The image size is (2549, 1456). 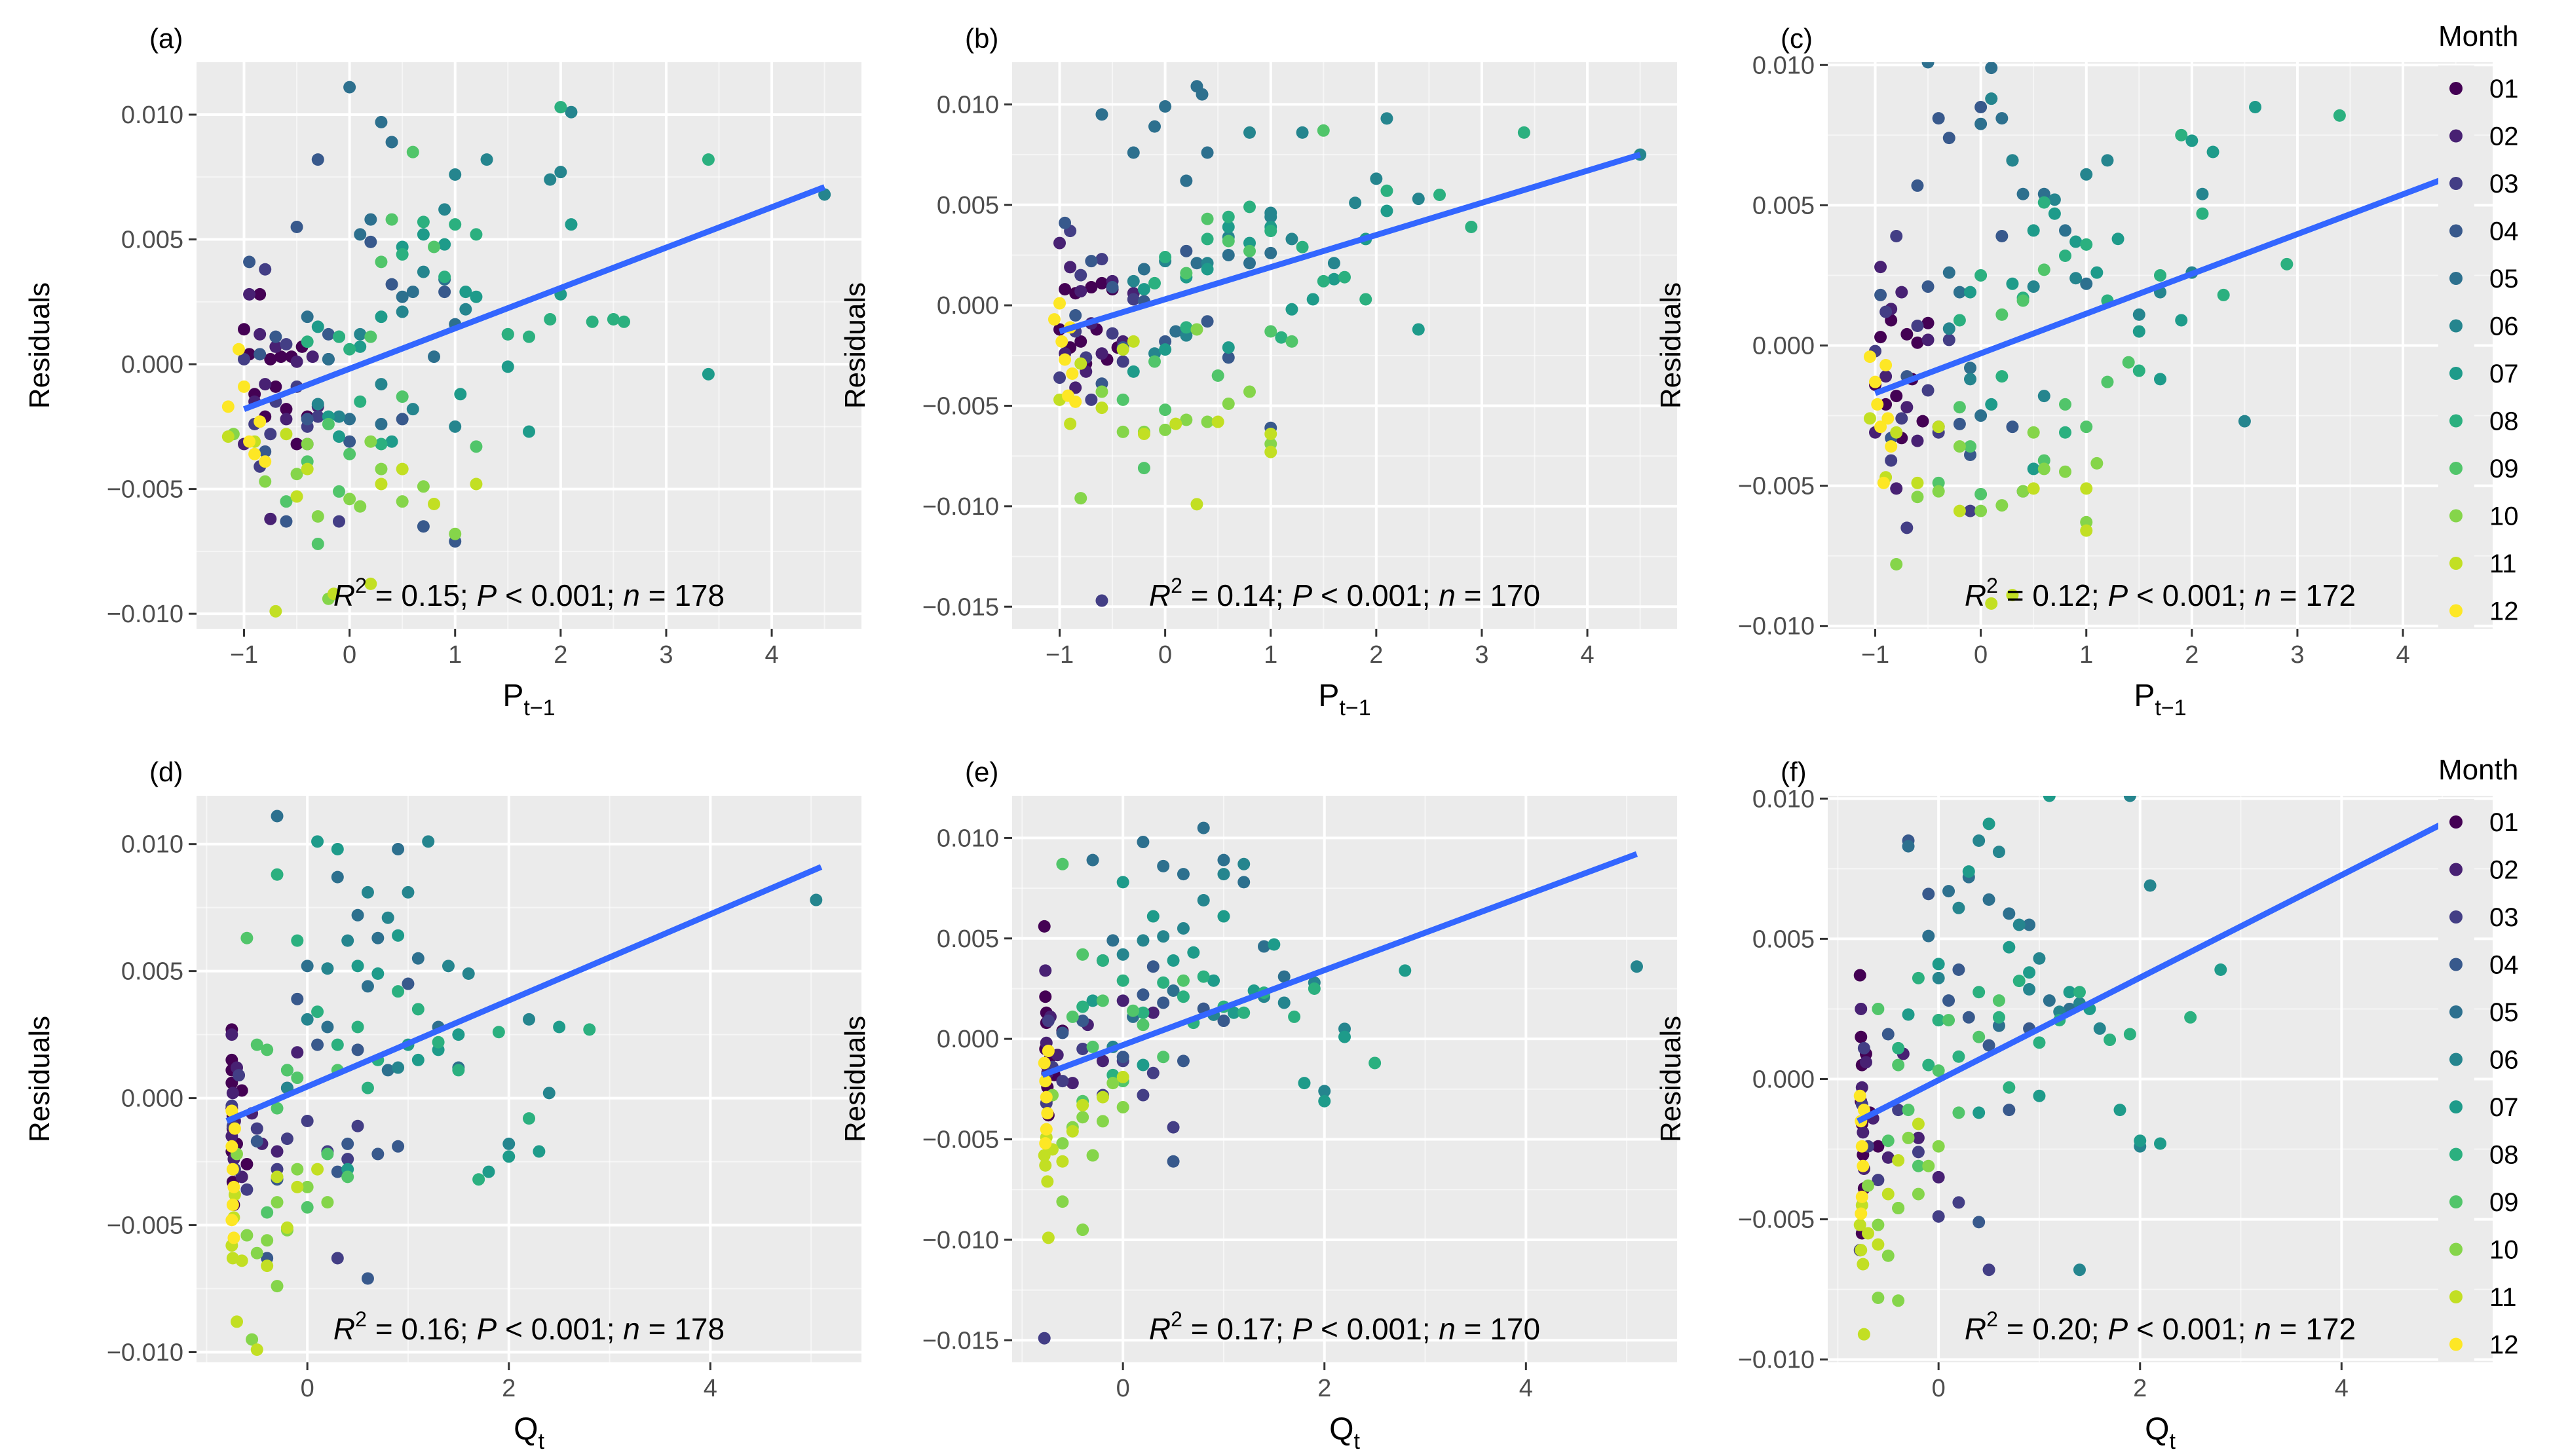 I want to click on x-tick-label: 4, so click(x=1526, y=1388).